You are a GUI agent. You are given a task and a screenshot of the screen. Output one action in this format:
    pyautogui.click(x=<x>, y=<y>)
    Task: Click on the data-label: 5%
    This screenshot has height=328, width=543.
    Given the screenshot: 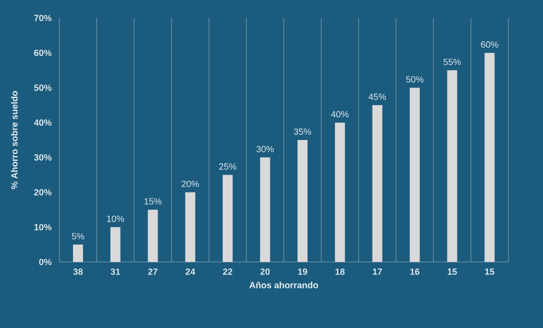 What is the action you would take?
    pyautogui.click(x=78, y=236)
    